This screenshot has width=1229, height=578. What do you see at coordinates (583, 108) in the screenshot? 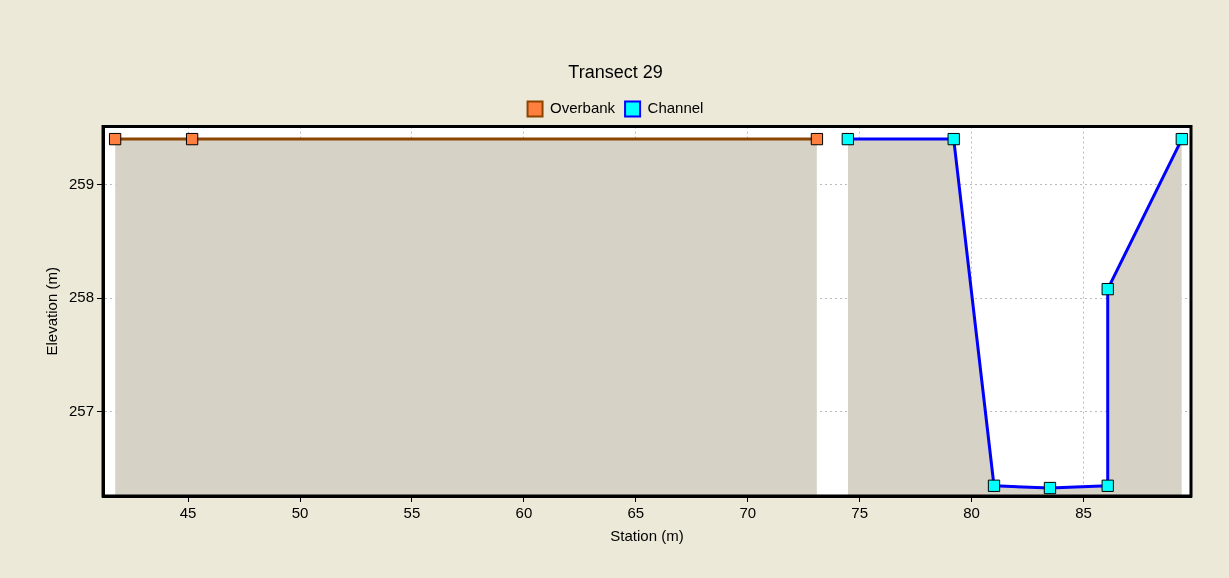
I see `legend-label: Overbank` at bounding box center [583, 108].